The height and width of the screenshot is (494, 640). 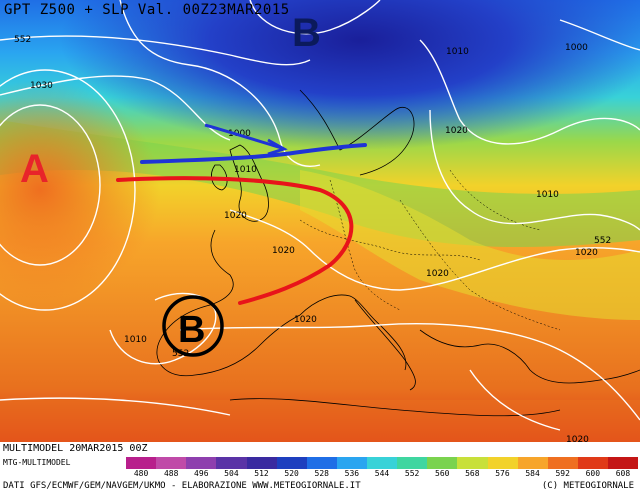 What do you see at coordinates (306, 33) in the screenshot?
I see `low-pressure-marker-north: B` at bounding box center [306, 33].